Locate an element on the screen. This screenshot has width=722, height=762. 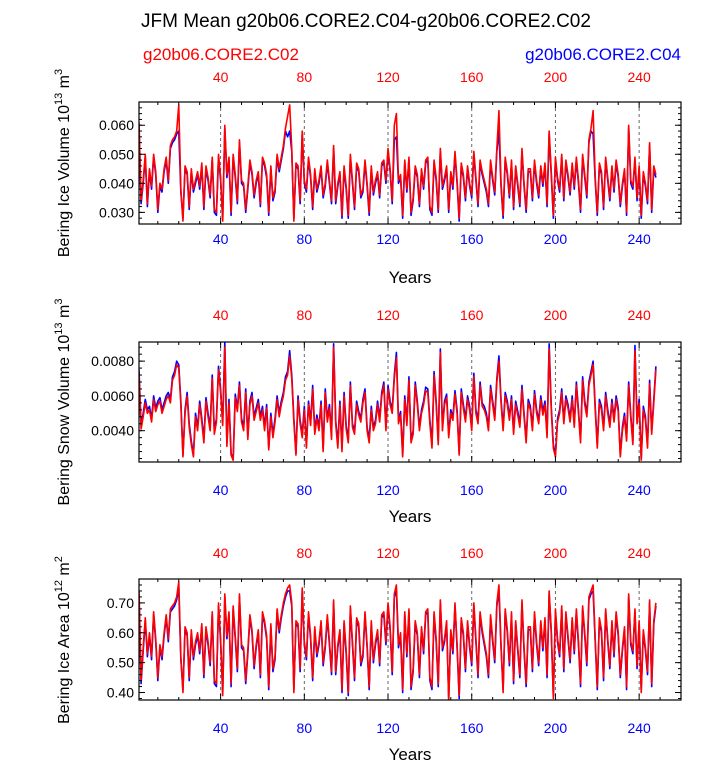
y-tick-label: 0.70 is located at coordinates (120, 603).